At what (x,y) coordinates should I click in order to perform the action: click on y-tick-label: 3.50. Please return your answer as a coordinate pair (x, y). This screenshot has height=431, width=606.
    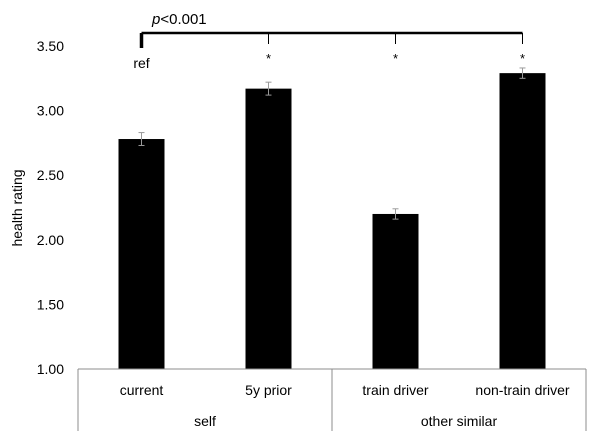
    Looking at the image, I should click on (50, 46).